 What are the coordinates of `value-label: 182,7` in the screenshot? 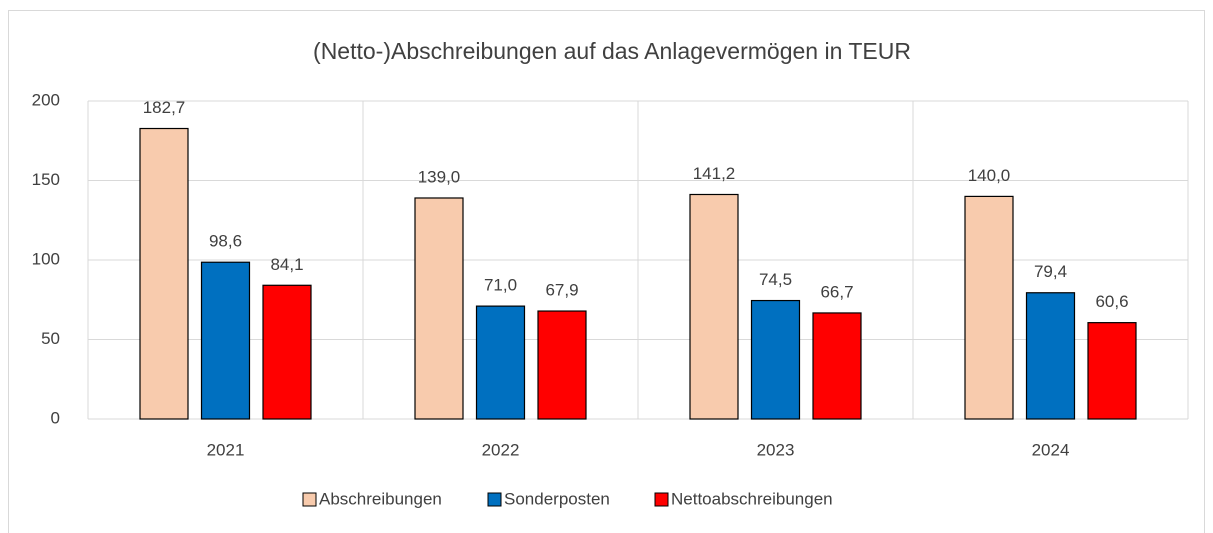 It's located at (164, 107).